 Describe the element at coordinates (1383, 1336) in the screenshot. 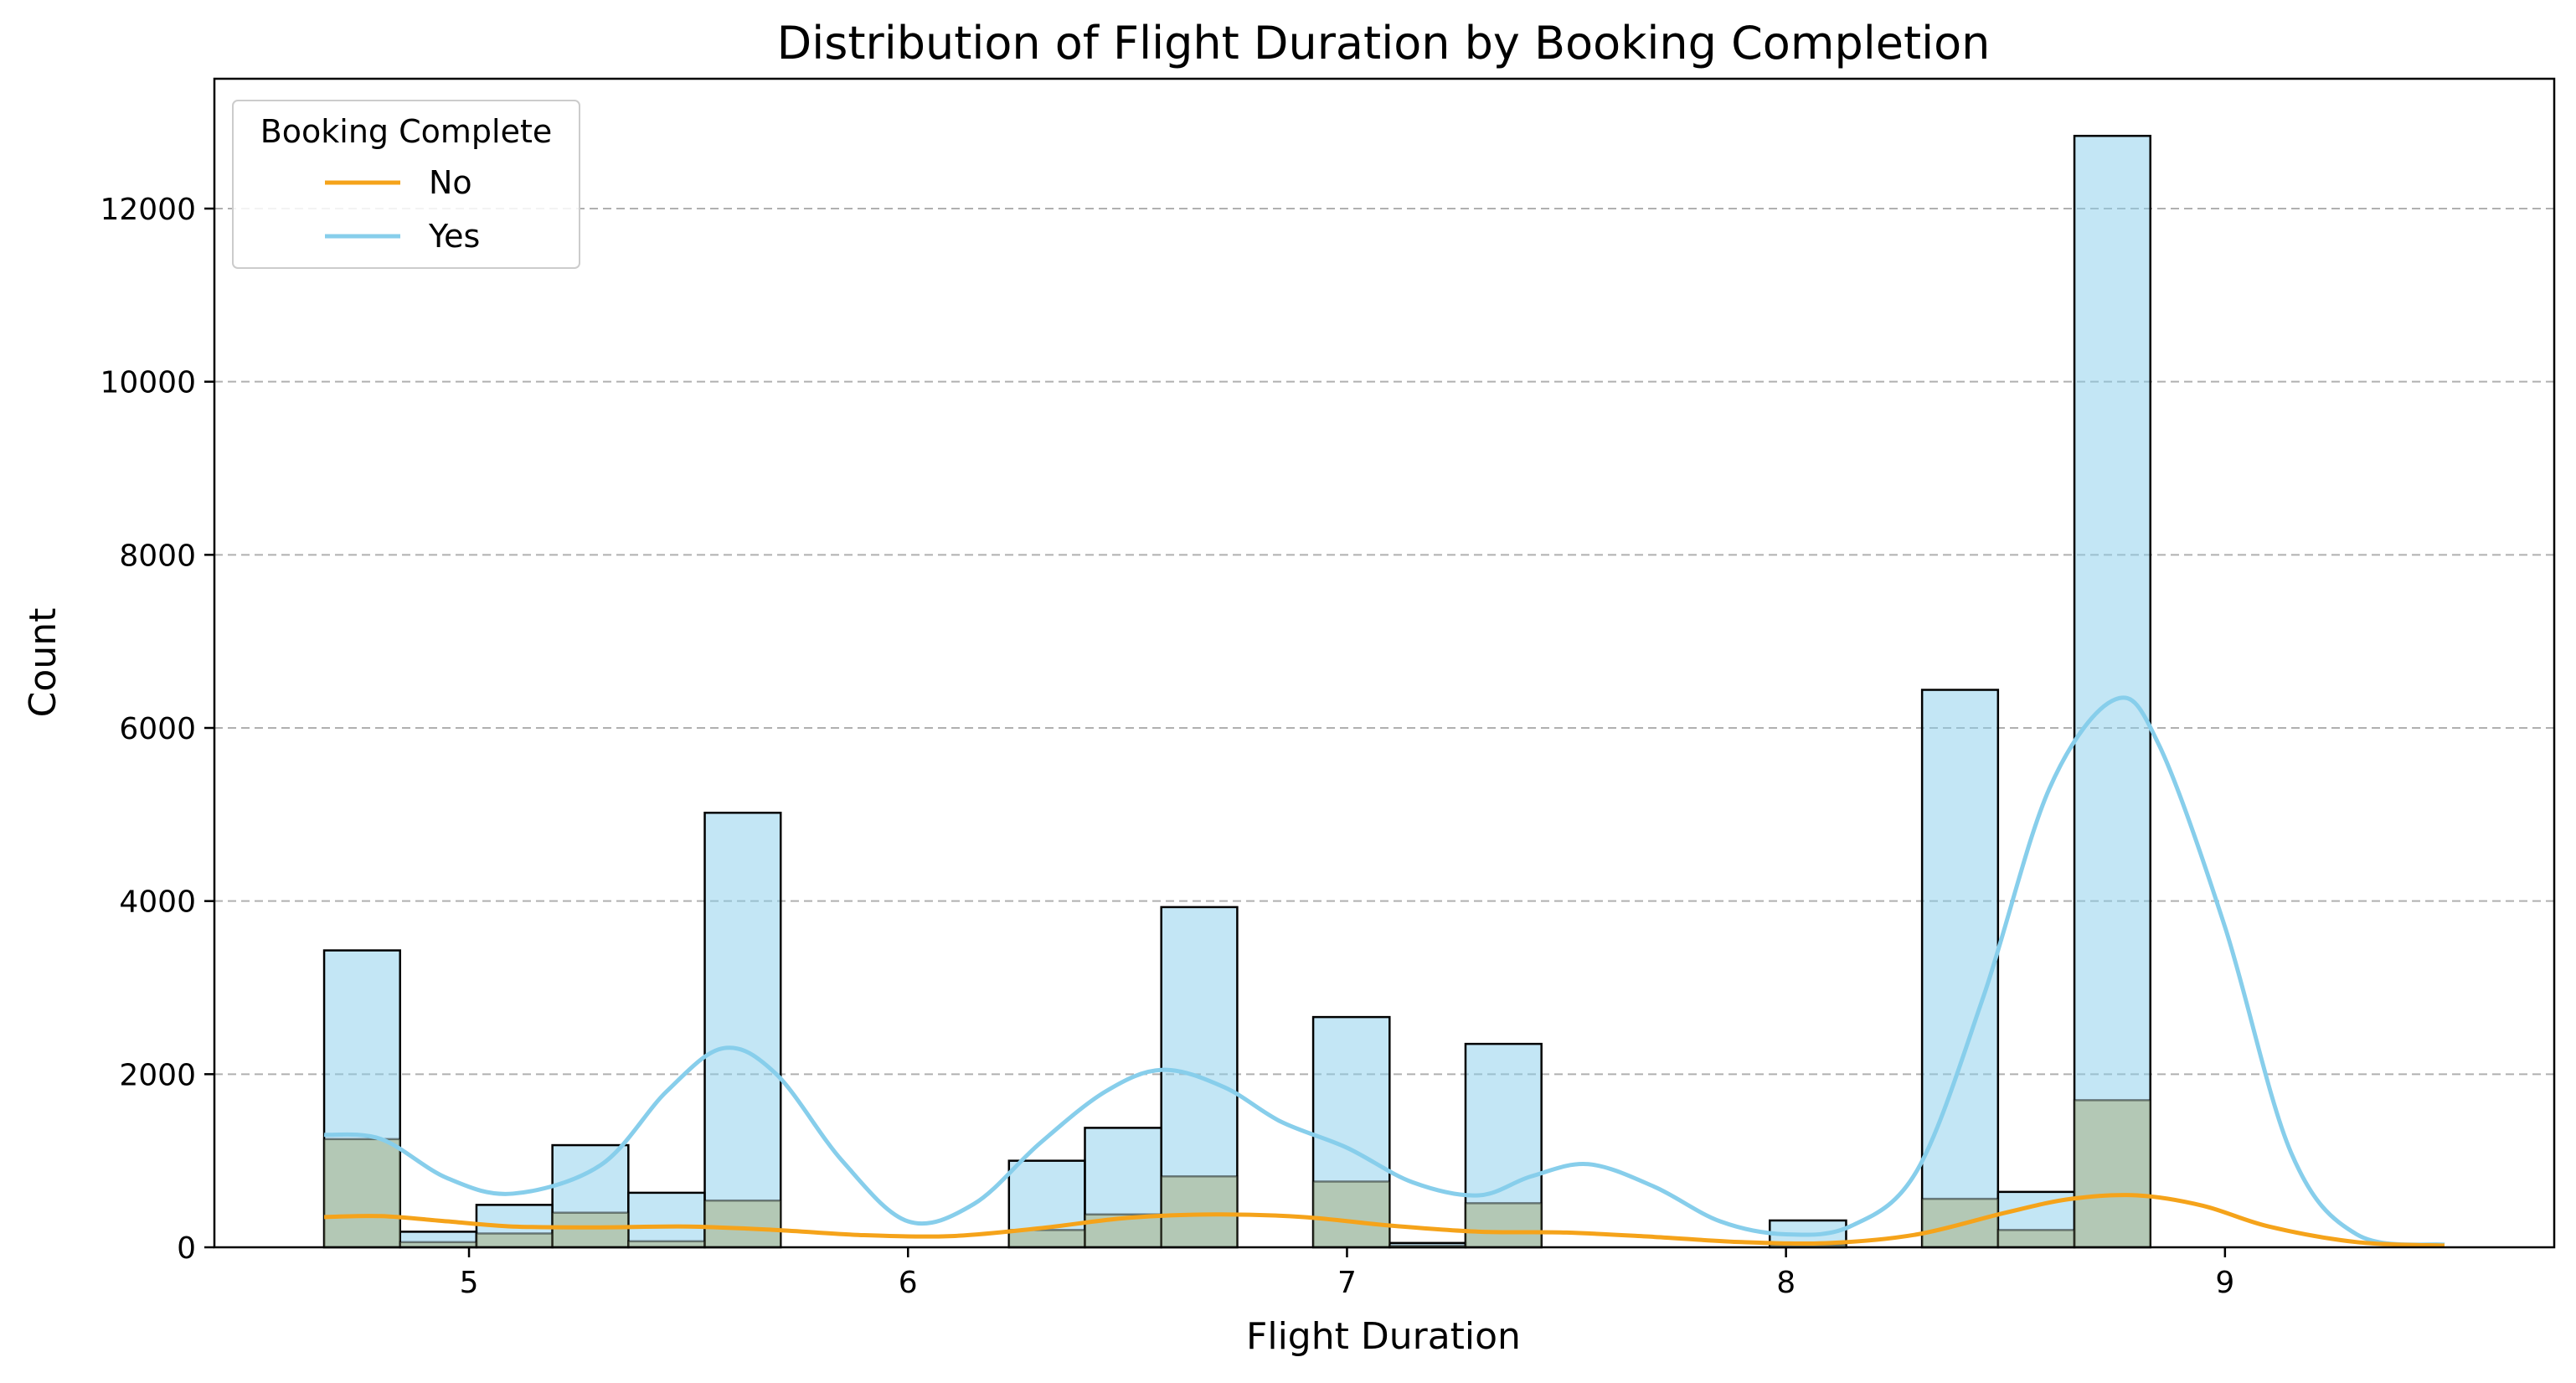

I see `x-axis-label: Flight Duration` at that location.